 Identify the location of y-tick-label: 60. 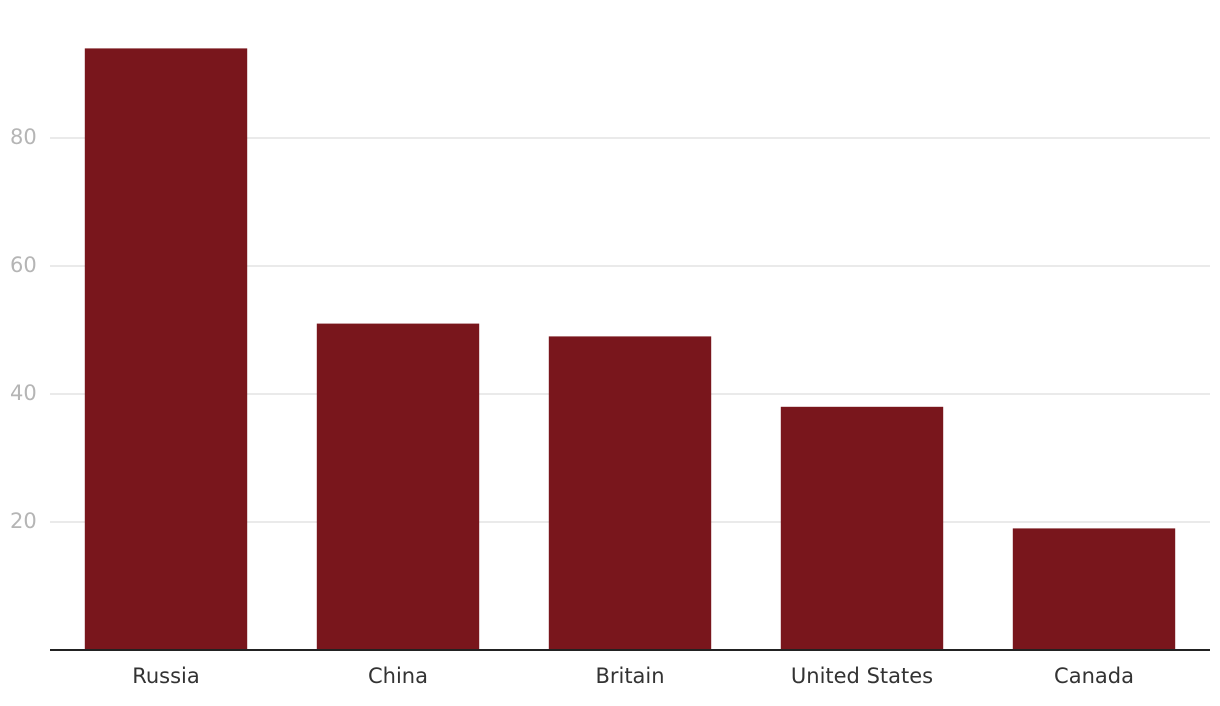
(23, 265).